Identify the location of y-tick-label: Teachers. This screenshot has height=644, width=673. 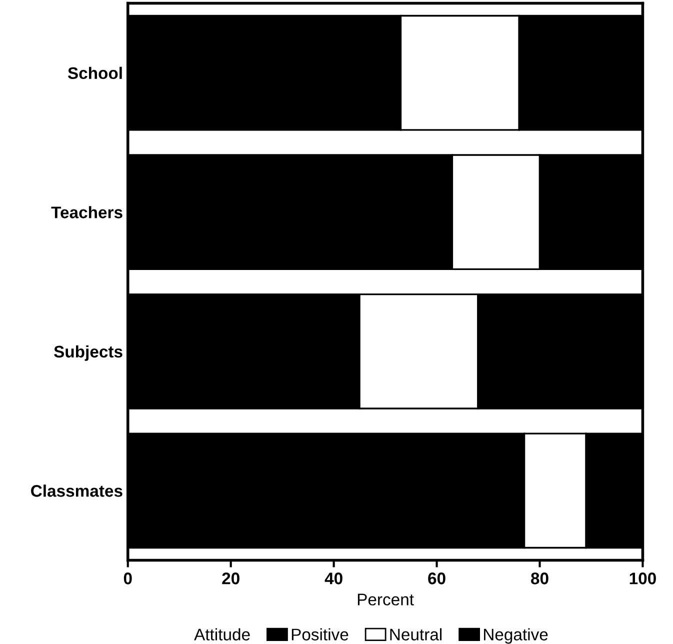
(86, 212).